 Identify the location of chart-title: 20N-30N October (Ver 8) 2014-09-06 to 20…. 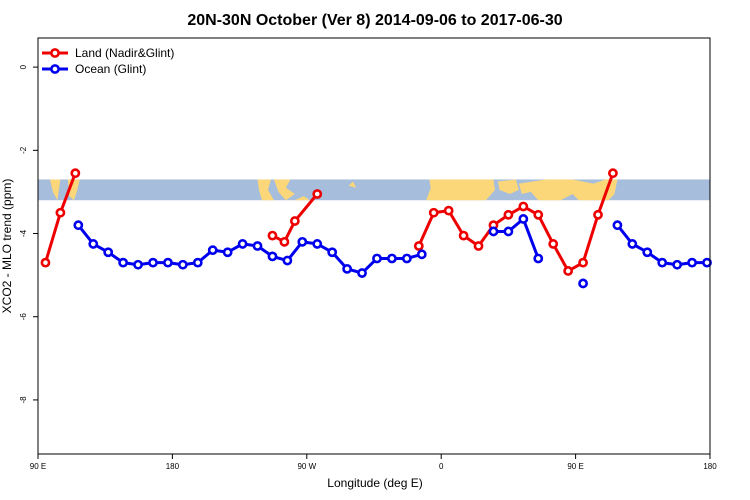
(374, 20).